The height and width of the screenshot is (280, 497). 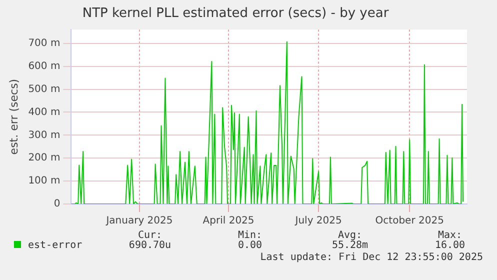 I want to click on text: Min:, so click(x=250, y=235).